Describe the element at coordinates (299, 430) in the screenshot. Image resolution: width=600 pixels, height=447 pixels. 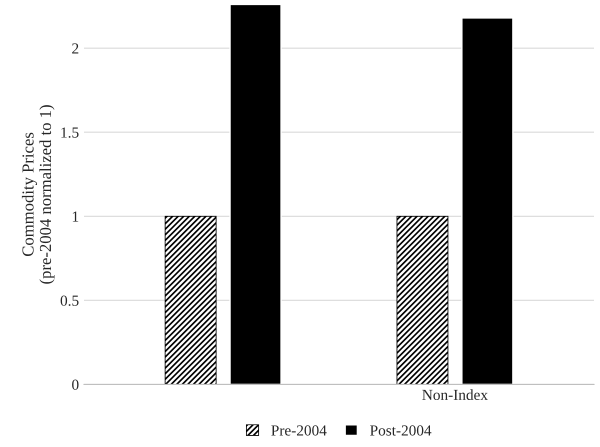
I see `legend-label: Pre-2004` at that location.